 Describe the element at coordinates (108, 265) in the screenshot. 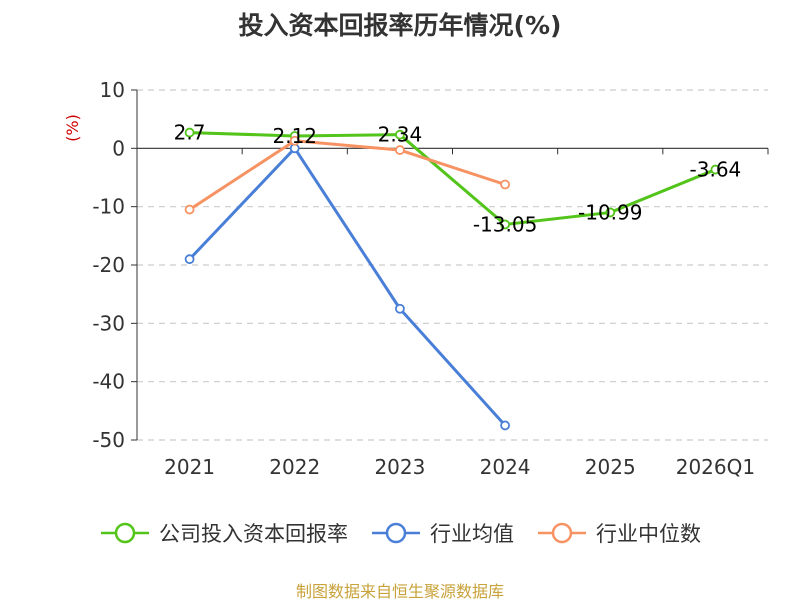

I see `y-tick-label: -20` at that location.